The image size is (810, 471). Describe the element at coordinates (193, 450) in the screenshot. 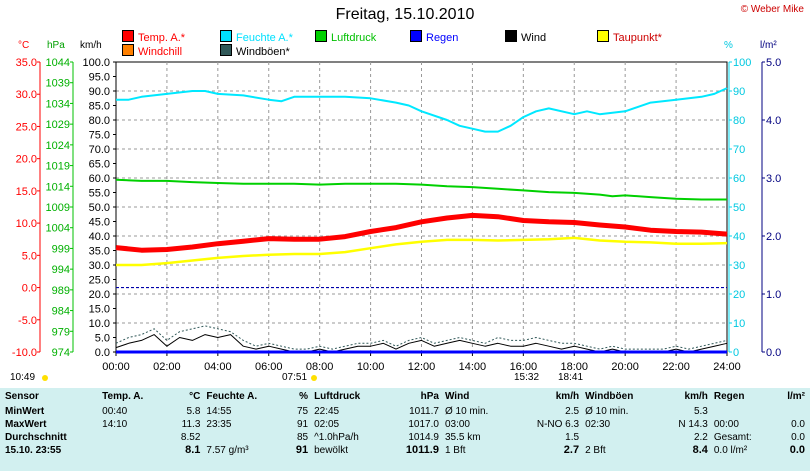

I see `stats-cell: 8.1` at that location.